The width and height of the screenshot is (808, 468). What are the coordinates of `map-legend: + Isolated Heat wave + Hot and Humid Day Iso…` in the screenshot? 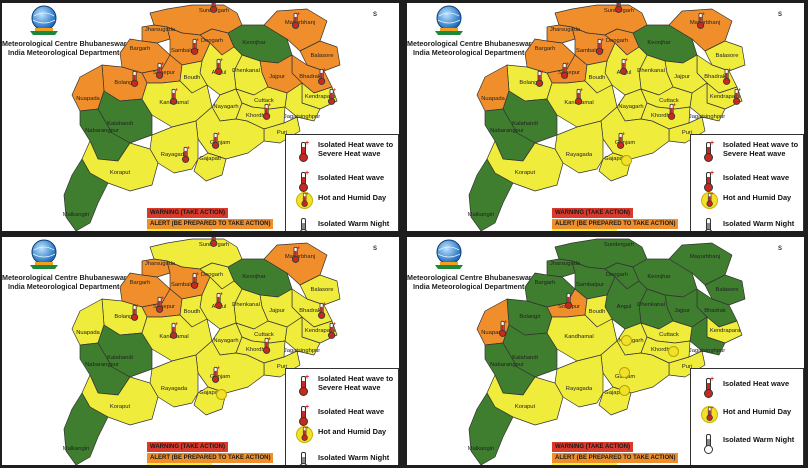 It's located at (747, 416).